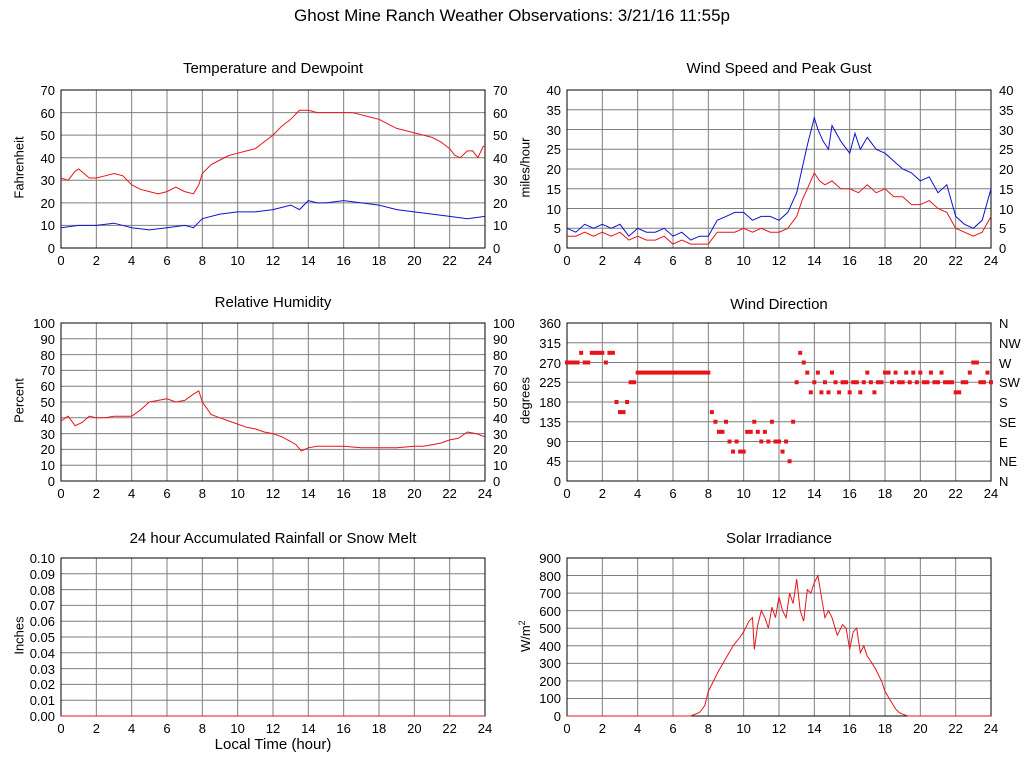 The image size is (1024, 768). What do you see at coordinates (553, 189) in the screenshot?
I see `y-tick-label: 15` at bounding box center [553, 189].